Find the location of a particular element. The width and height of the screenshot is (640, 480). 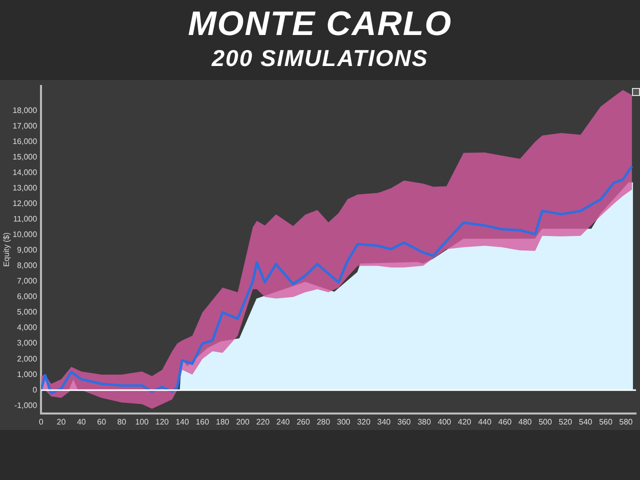

x-tick-label: 260 is located at coordinates (303, 421).